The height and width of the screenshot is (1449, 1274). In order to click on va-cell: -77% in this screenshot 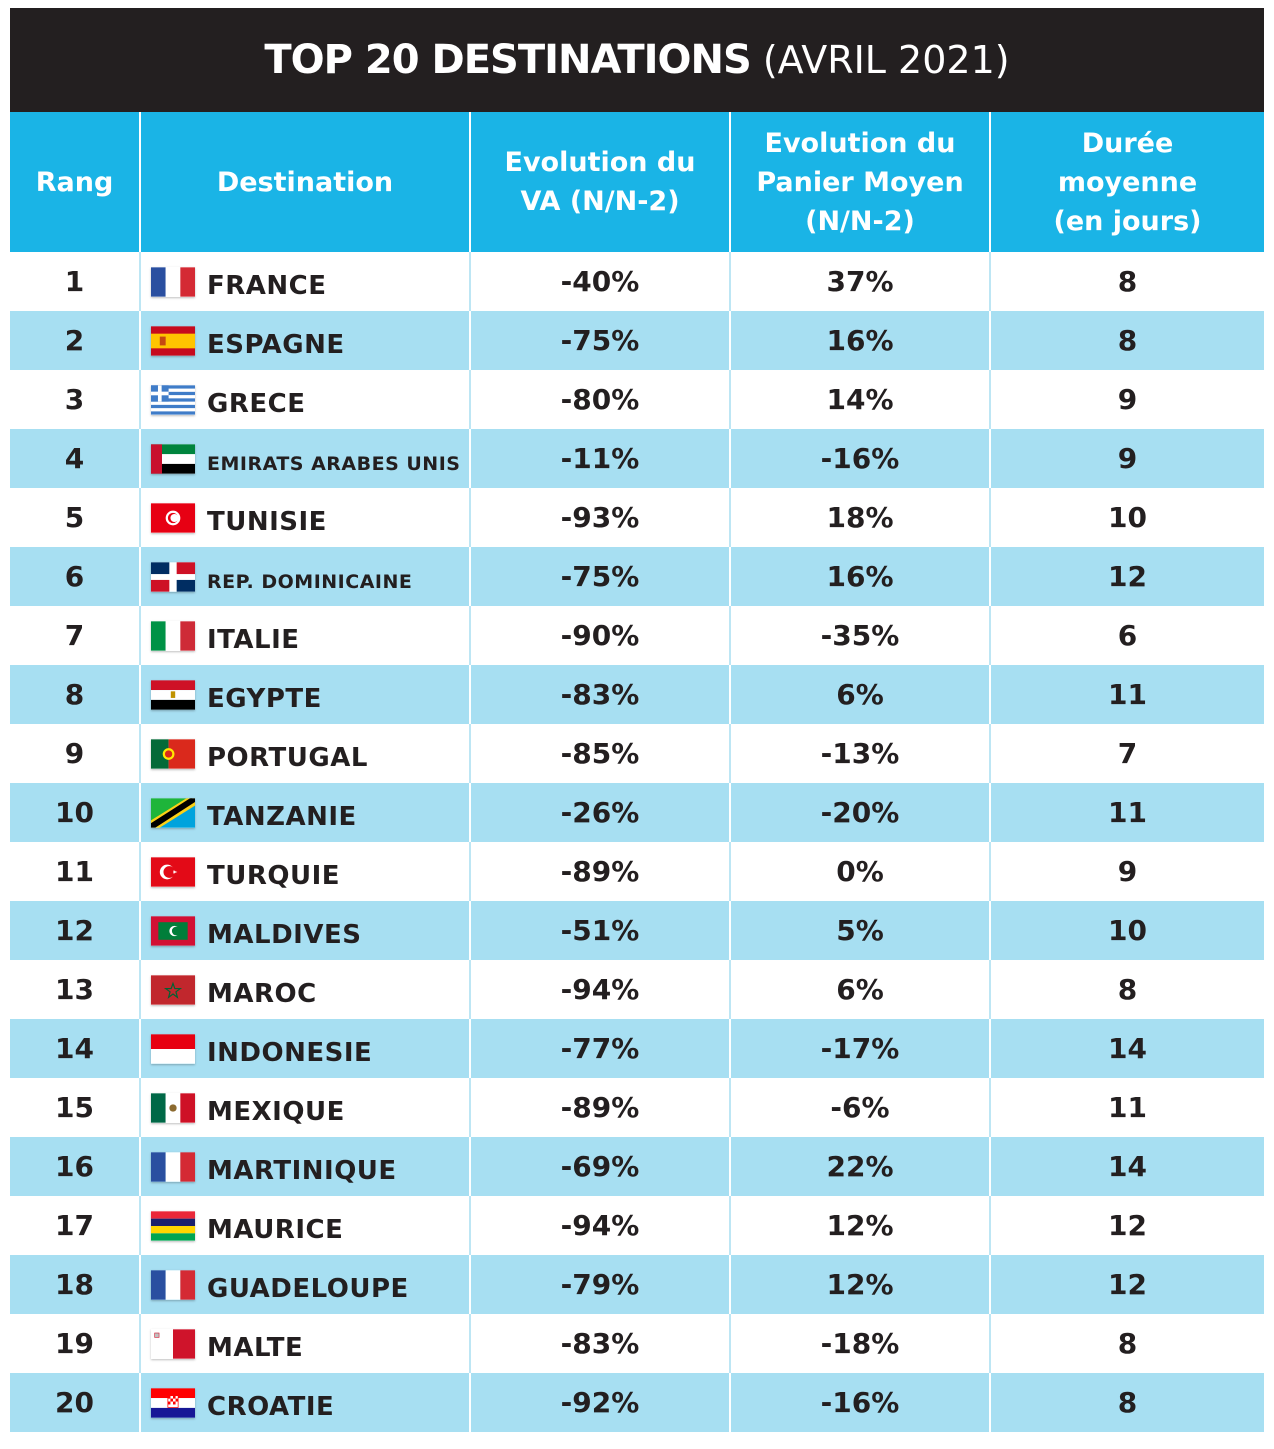, I will do `click(600, 1048)`.